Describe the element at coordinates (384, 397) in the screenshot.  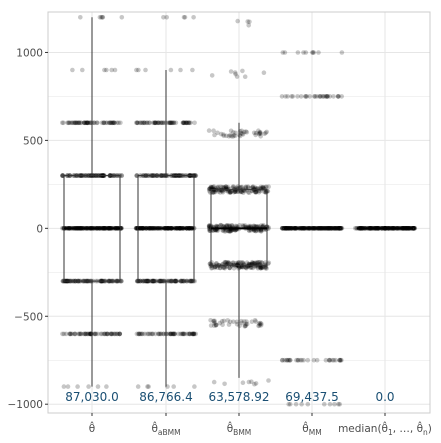
I see `mse-label: 0.0` at that location.